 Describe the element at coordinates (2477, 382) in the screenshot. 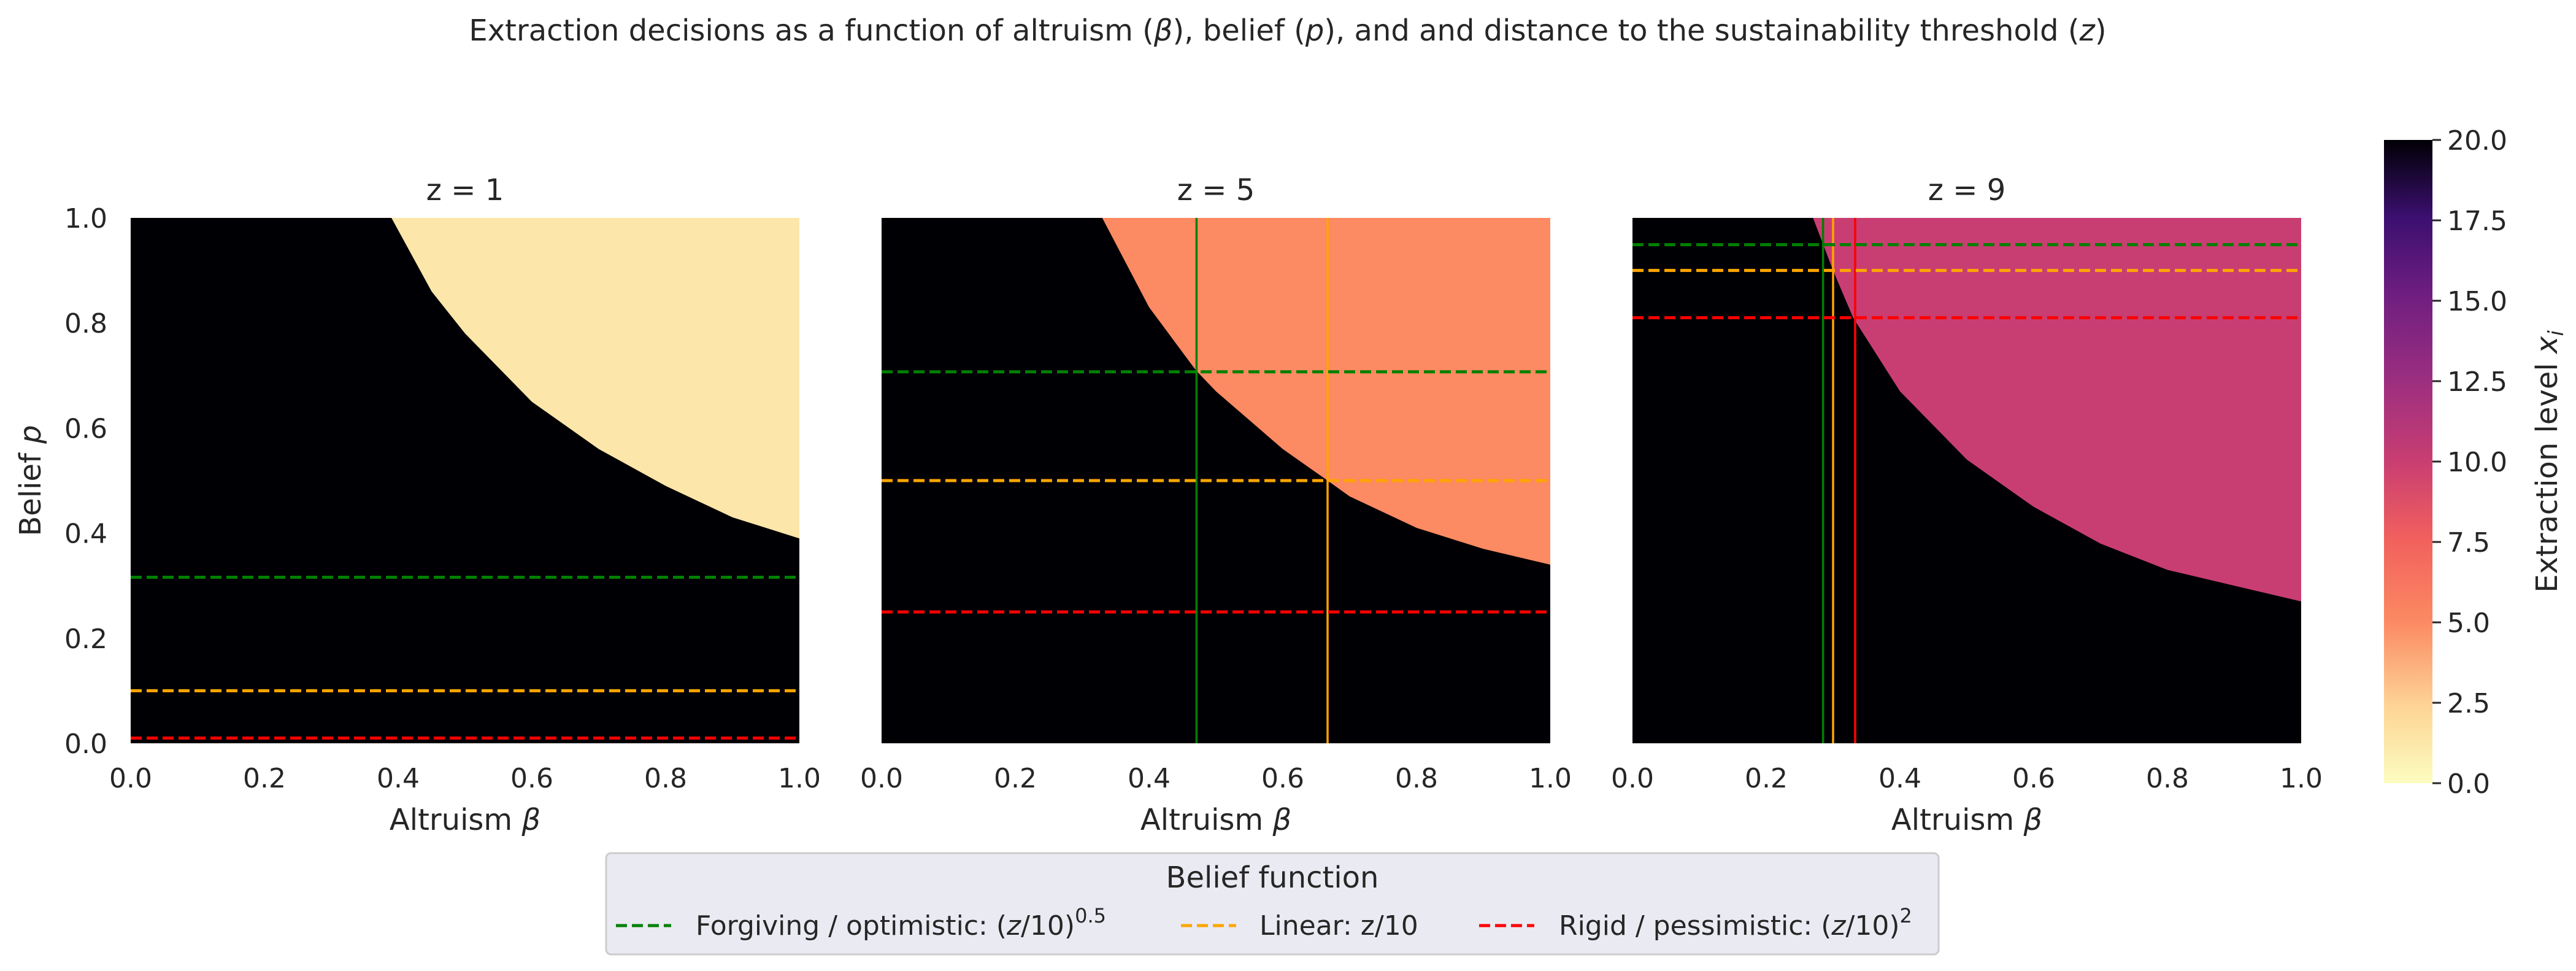

I see `colorbar-tick-label: 12.5` at that location.